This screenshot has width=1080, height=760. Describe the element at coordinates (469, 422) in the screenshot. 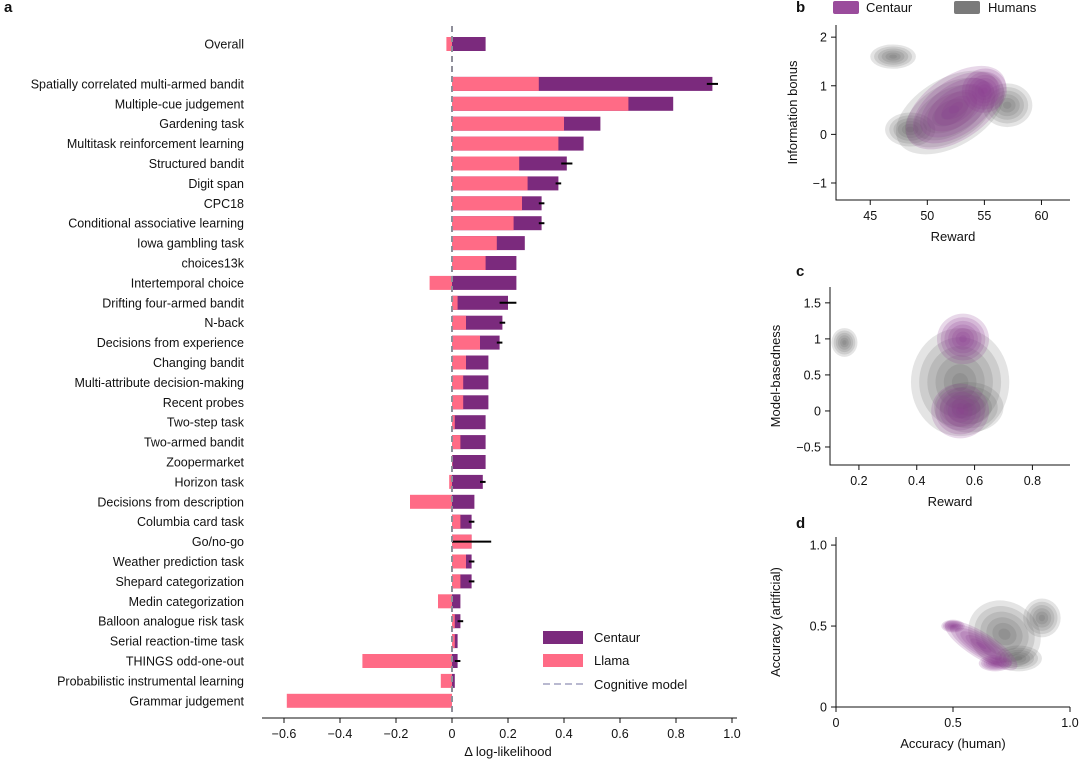

I see `bar-centaur-two-step-task` at that location.